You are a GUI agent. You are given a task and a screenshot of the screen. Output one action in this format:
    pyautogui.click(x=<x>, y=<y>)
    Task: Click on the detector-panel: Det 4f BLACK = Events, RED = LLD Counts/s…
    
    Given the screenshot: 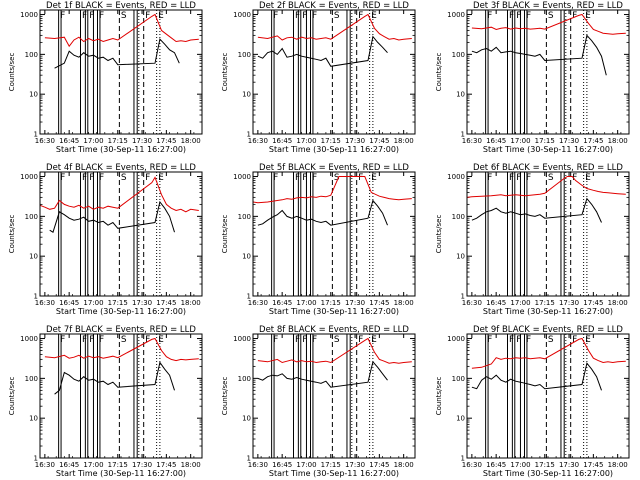 What is the action you would take?
    pyautogui.click(x=105, y=239)
    